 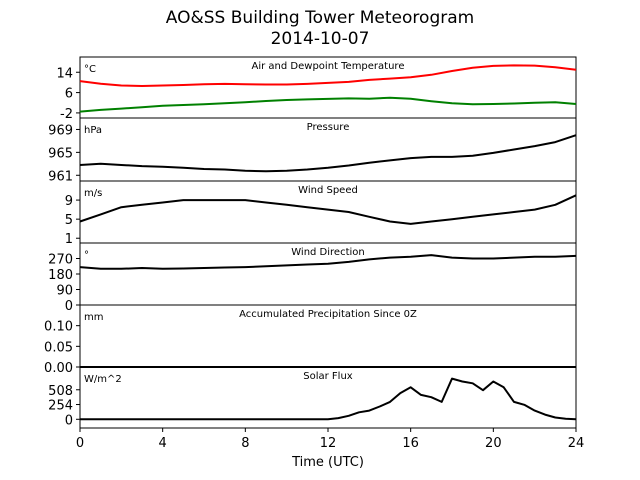 I want to click on x-tick-label: 8, so click(x=245, y=443).